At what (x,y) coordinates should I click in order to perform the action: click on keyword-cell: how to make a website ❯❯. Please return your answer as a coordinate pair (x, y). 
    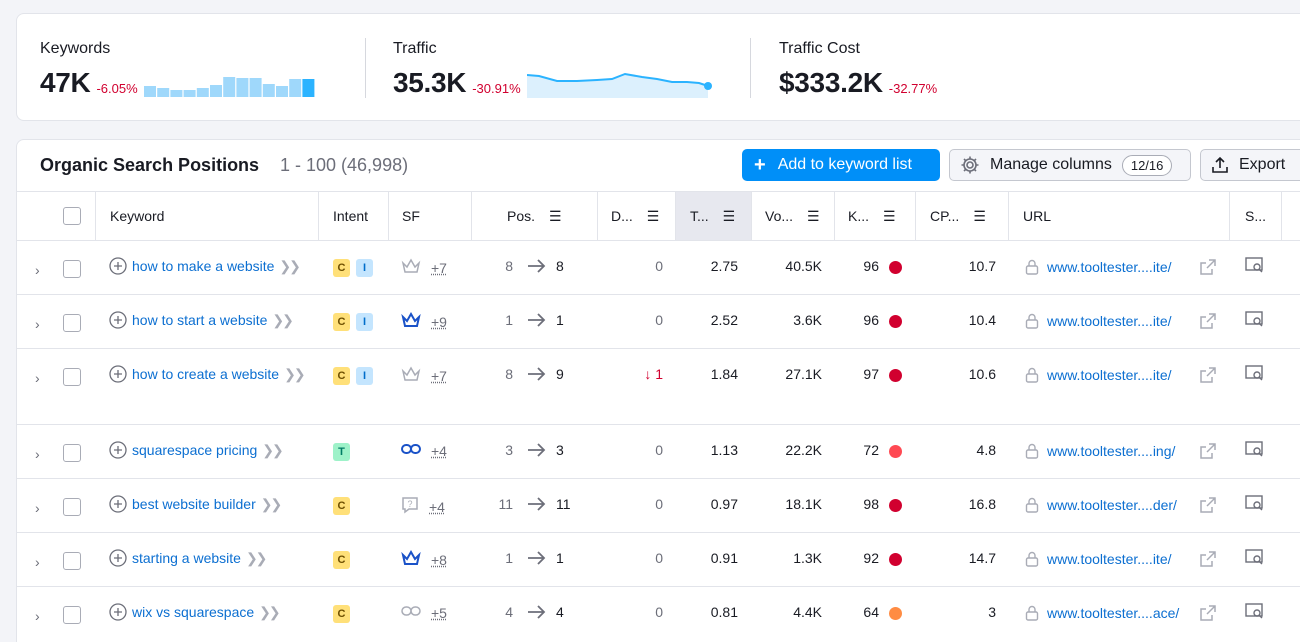
    Looking at the image, I should click on (209, 266).